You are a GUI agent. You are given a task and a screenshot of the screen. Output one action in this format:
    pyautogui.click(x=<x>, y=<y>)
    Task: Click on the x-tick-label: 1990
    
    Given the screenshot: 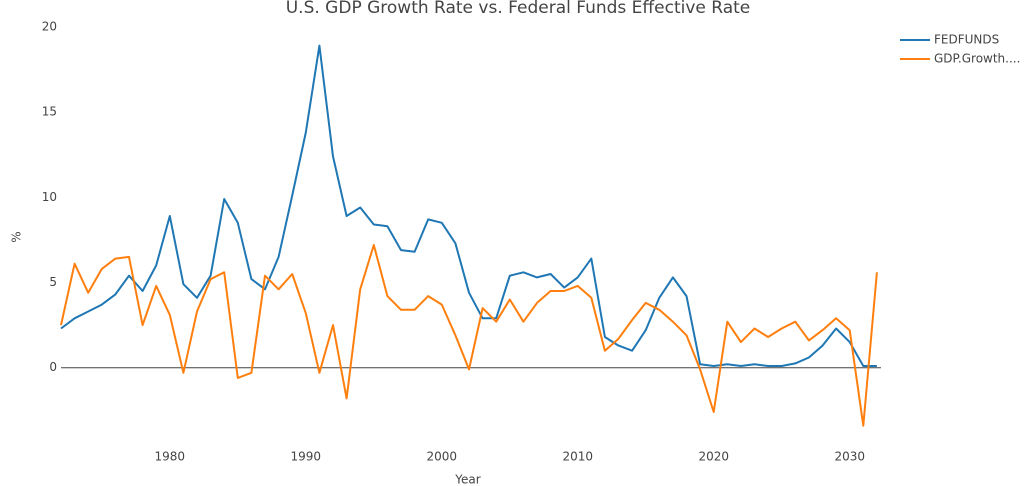 What is the action you would take?
    pyautogui.click(x=306, y=457)
    